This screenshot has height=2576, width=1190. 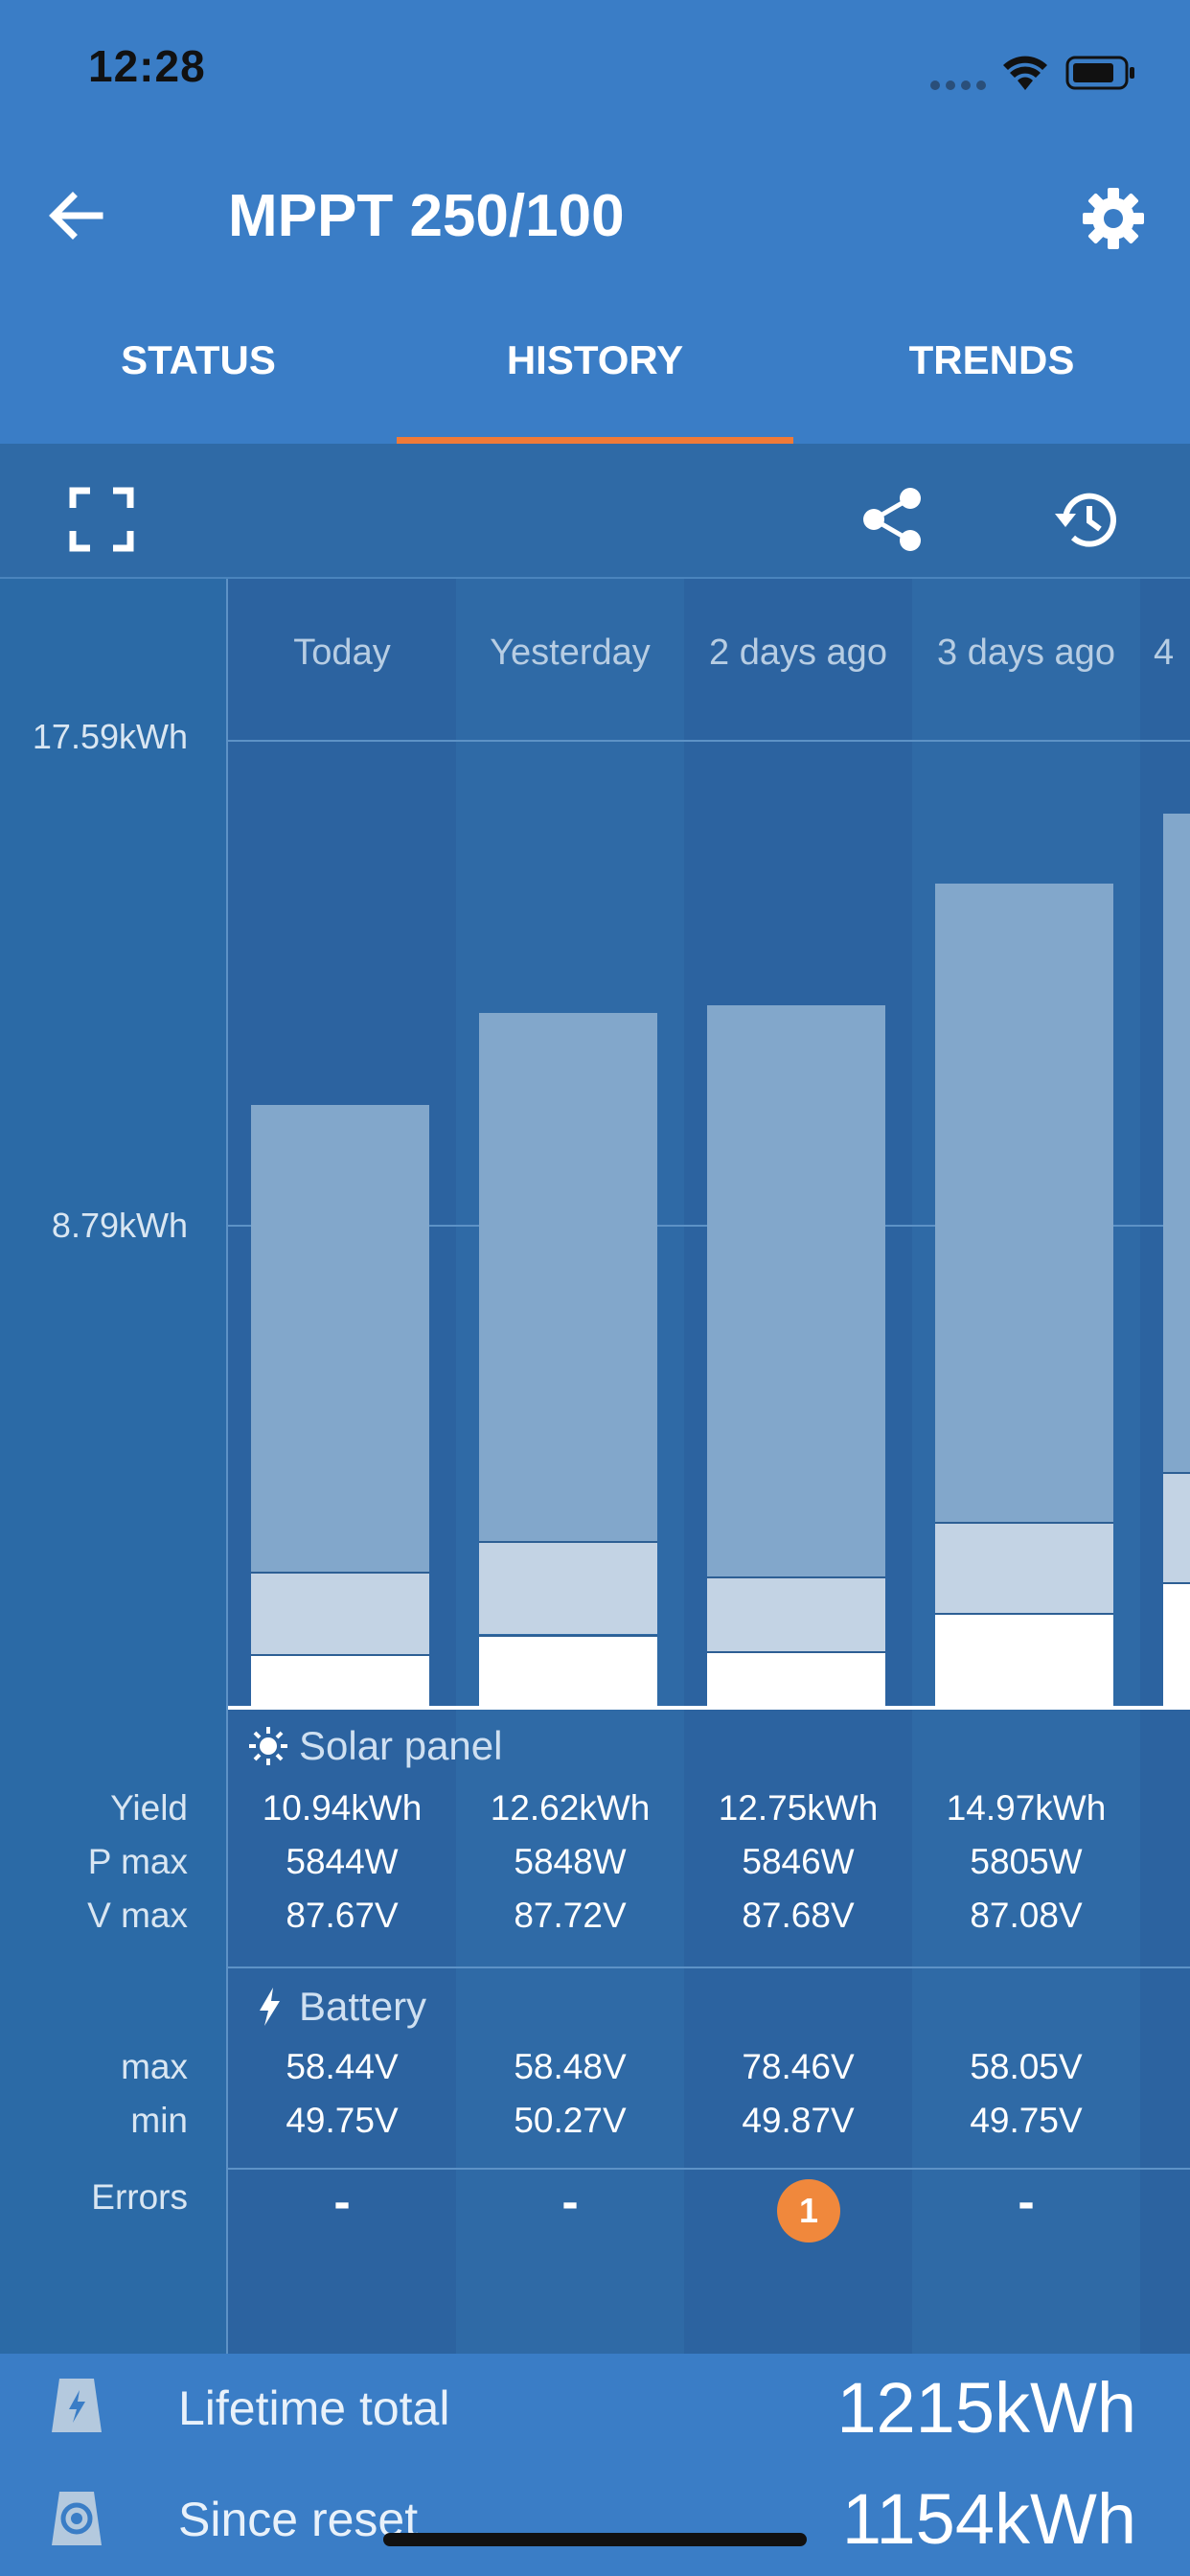 I want to click on fullscreen-button, so click(x=101, y=519).